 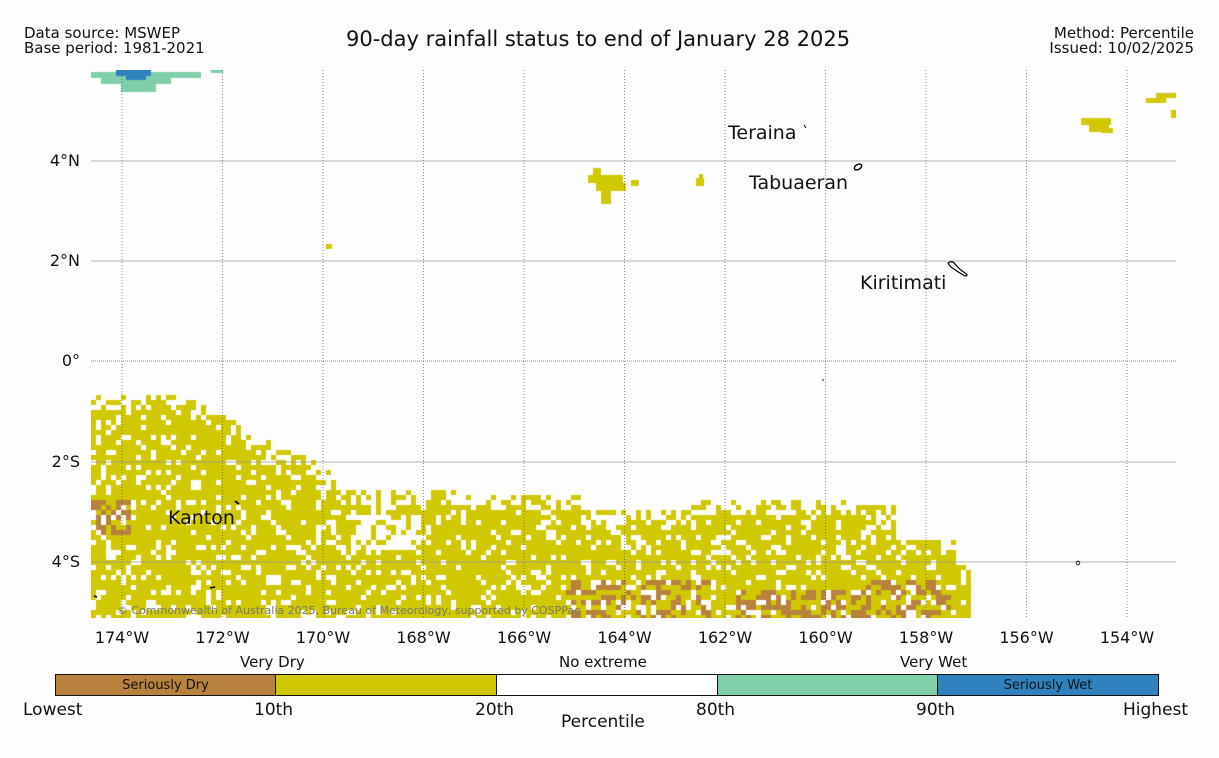 I want to click on legend-tick-highest: Highest, so click(x=1156, y=710).